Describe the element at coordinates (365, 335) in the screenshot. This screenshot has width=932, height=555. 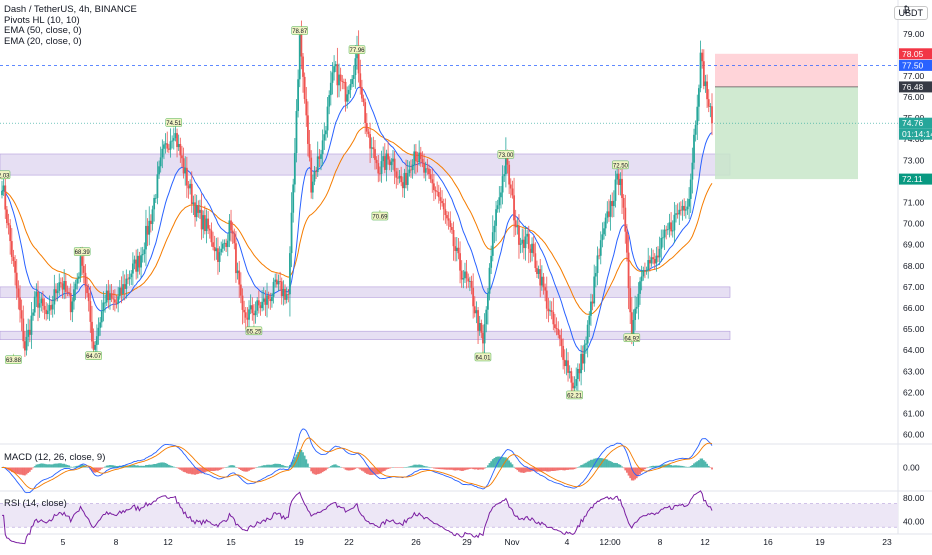
I see `sr-zone` at that location.